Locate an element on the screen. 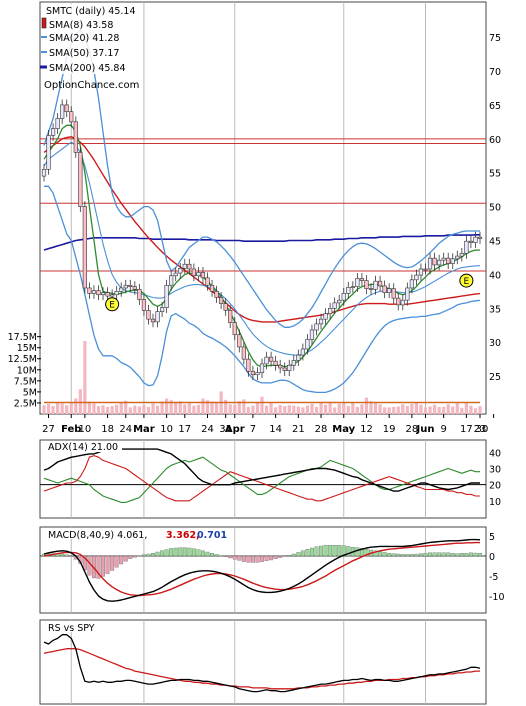 The width and height of the screenshot is (526, 706). macd-line is located at coordinates (262, 570).